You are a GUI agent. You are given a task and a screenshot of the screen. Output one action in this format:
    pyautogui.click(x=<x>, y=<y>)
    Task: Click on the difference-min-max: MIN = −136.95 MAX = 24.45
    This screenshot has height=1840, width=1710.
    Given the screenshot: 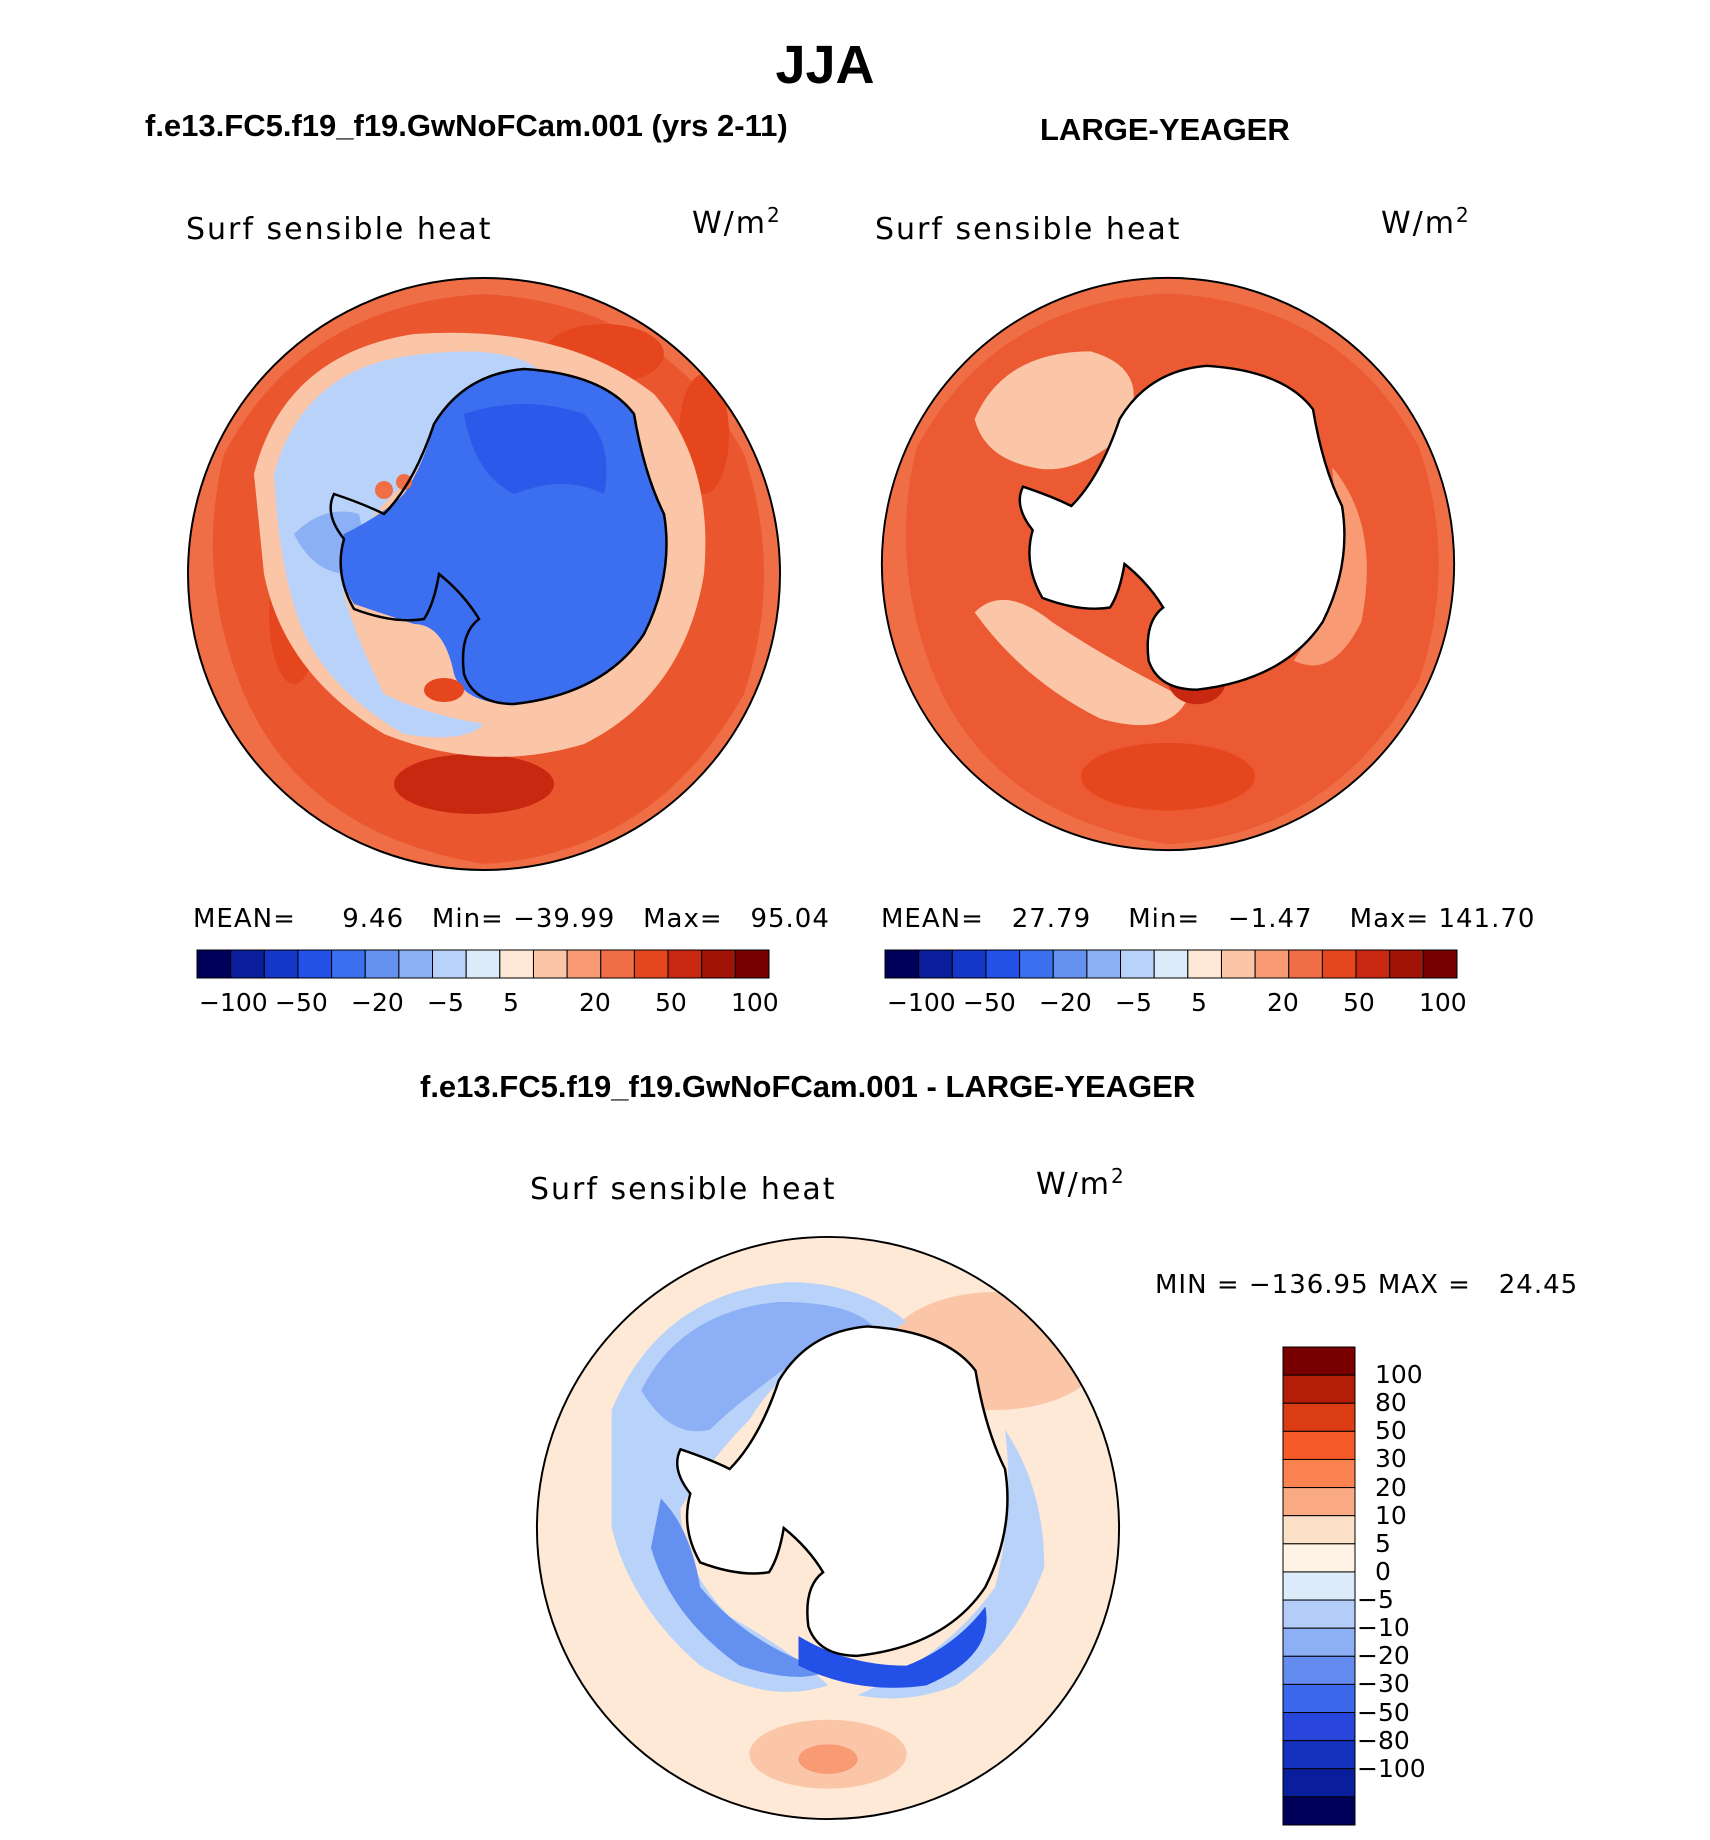 What is the action you would take?
    pyautogui.click(x=1367, y=1285)
    